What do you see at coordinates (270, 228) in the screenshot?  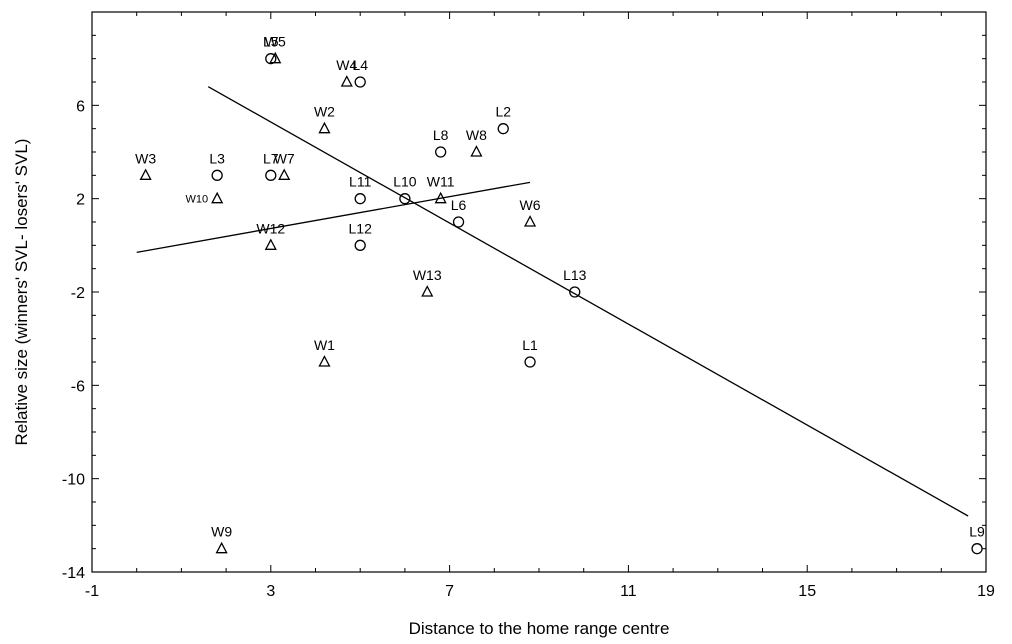 I see `point-label-w12: W12` at bounding box center [270, 228].